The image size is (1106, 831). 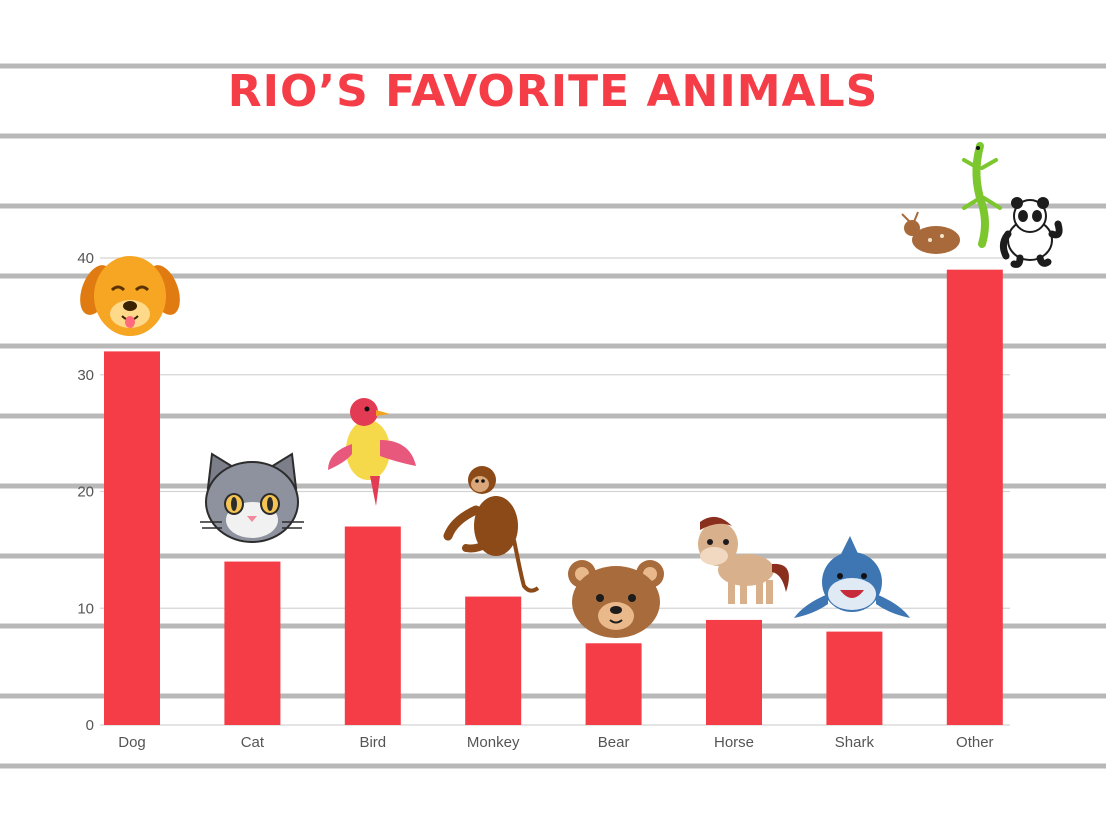 What do you see at coordinates (555, 742) in the screenshot?
I see `x-axis: Dog Cat Bird Monkey Bear Horse Shark Other` at bounding box center [555, 742].